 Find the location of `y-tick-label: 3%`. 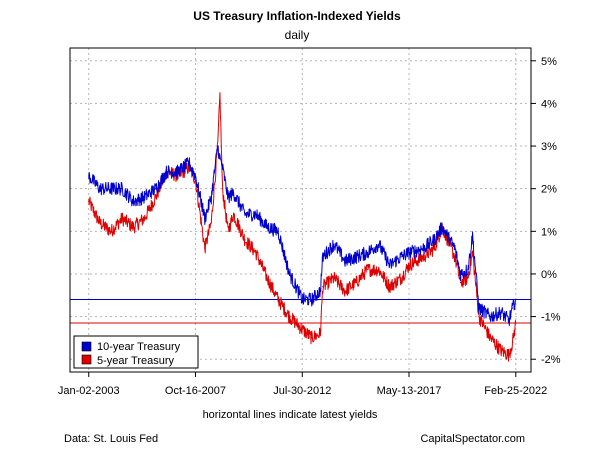

y-tick-label: 3% is located at coordinates (549, 147).